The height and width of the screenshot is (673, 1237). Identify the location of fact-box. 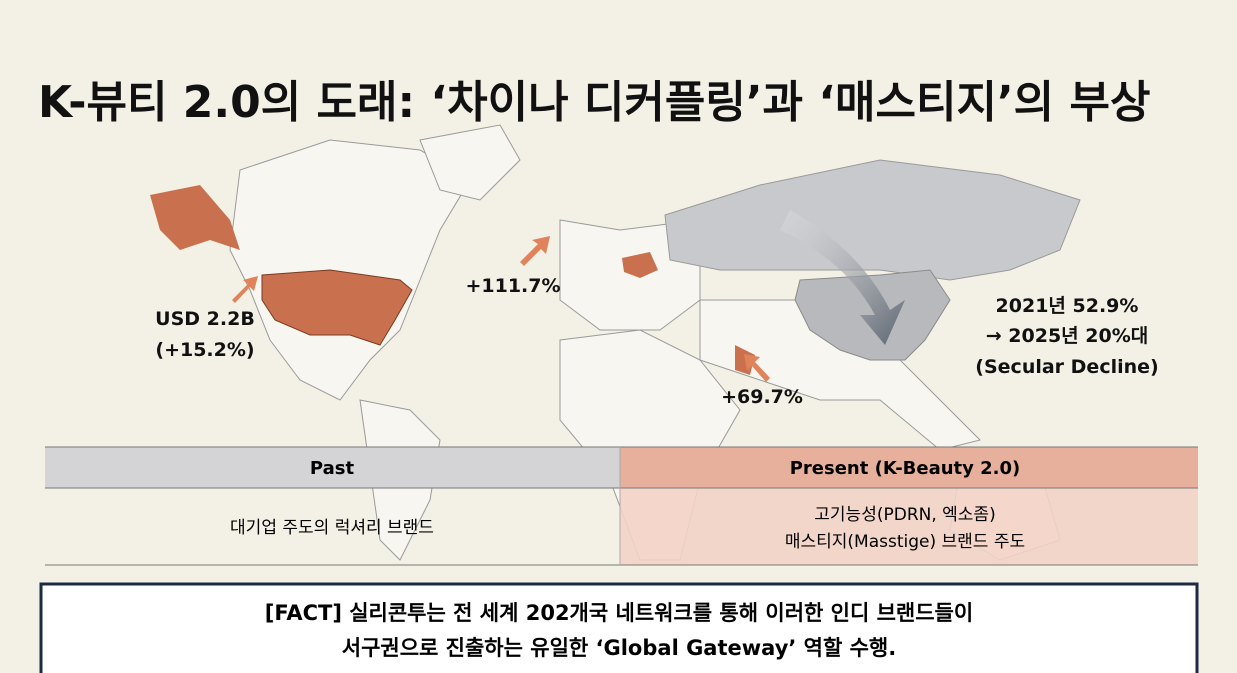
(619, 627).